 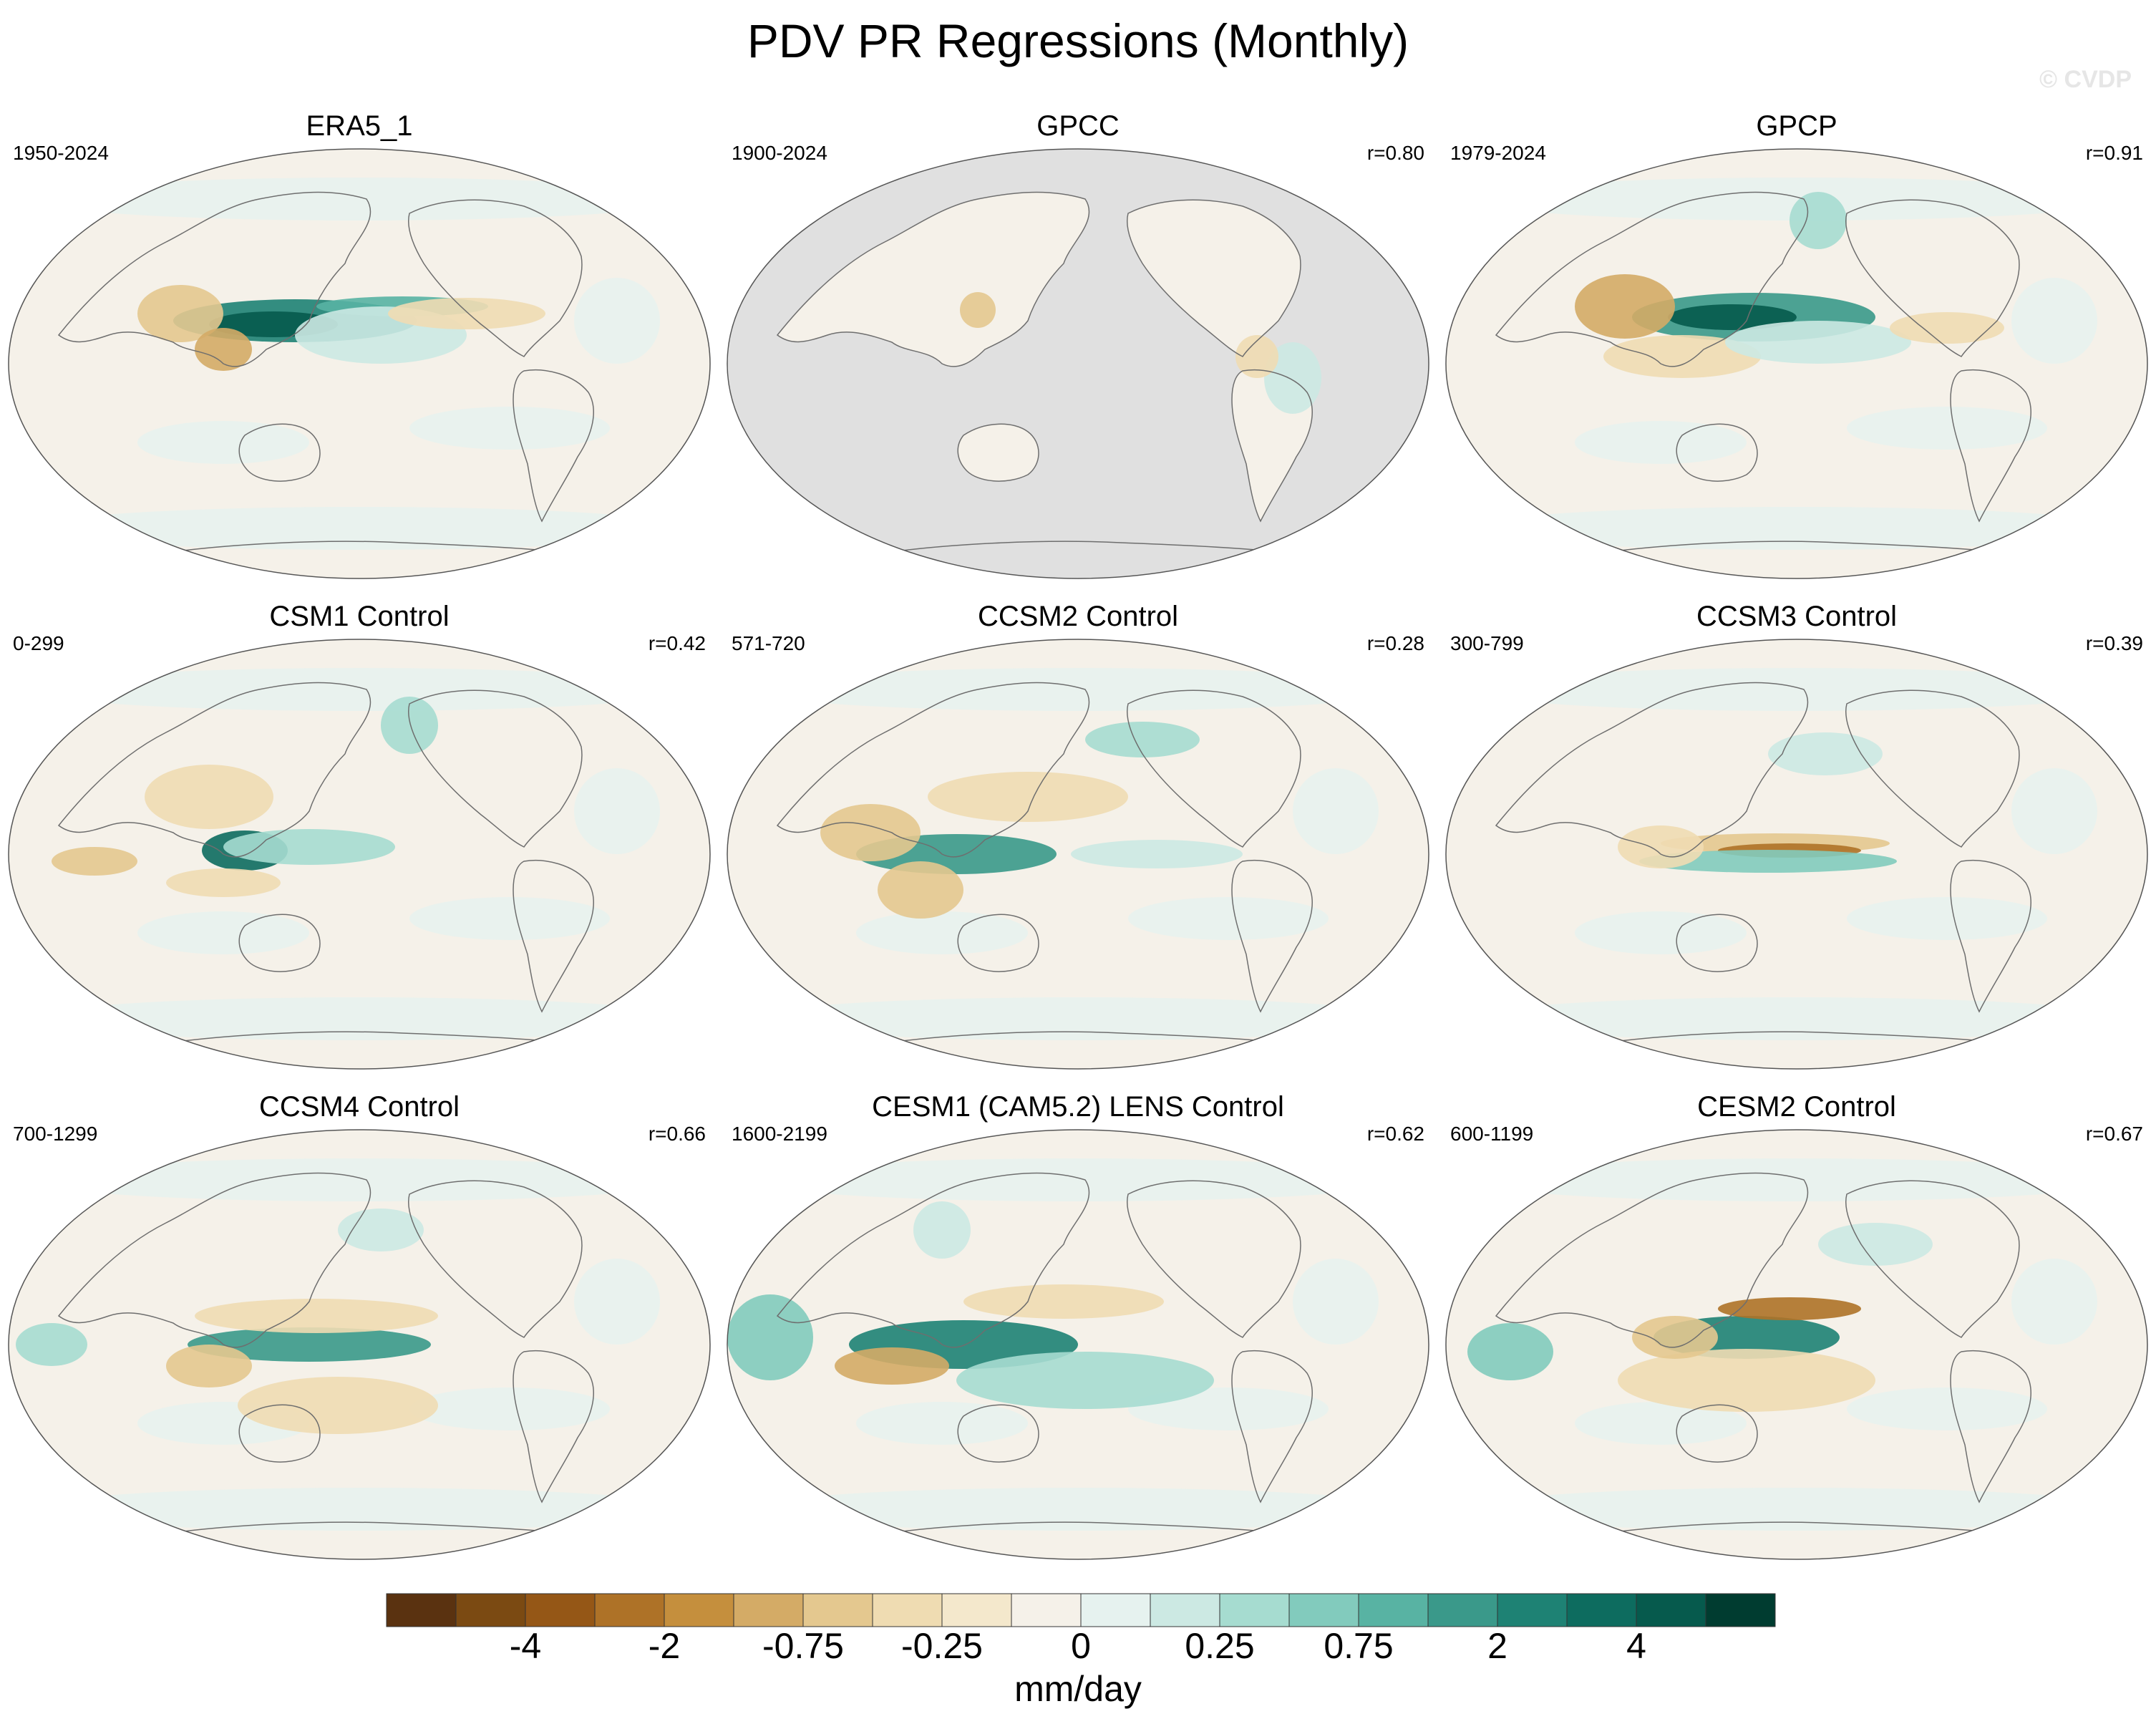 What do you see at coordinates (1636, 1646) in the screenshot?
I see `colorbar-tick: 4` at bounding box center [1636, 1646].